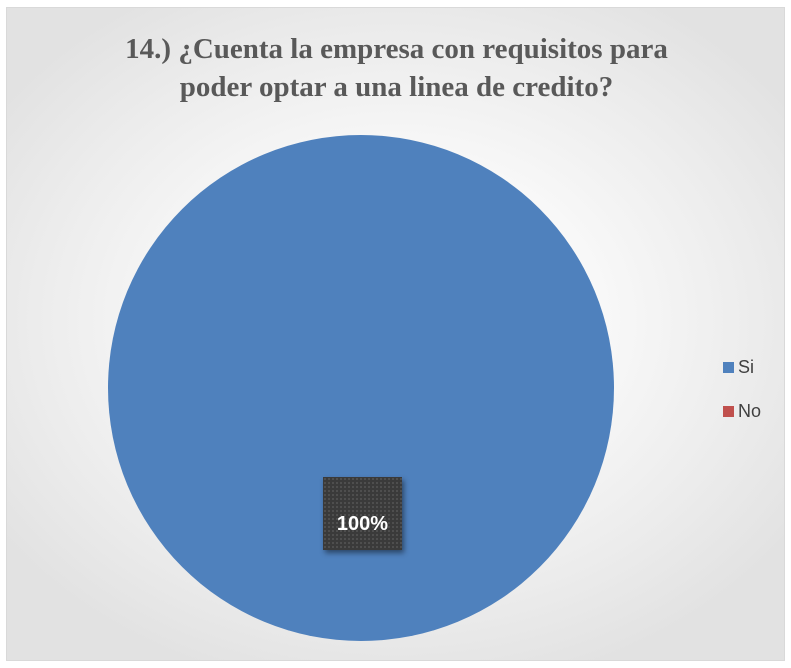  Describe the element at coordinates (746, 366) in the screenshot. I see `legend-label-si: Si` at that location.